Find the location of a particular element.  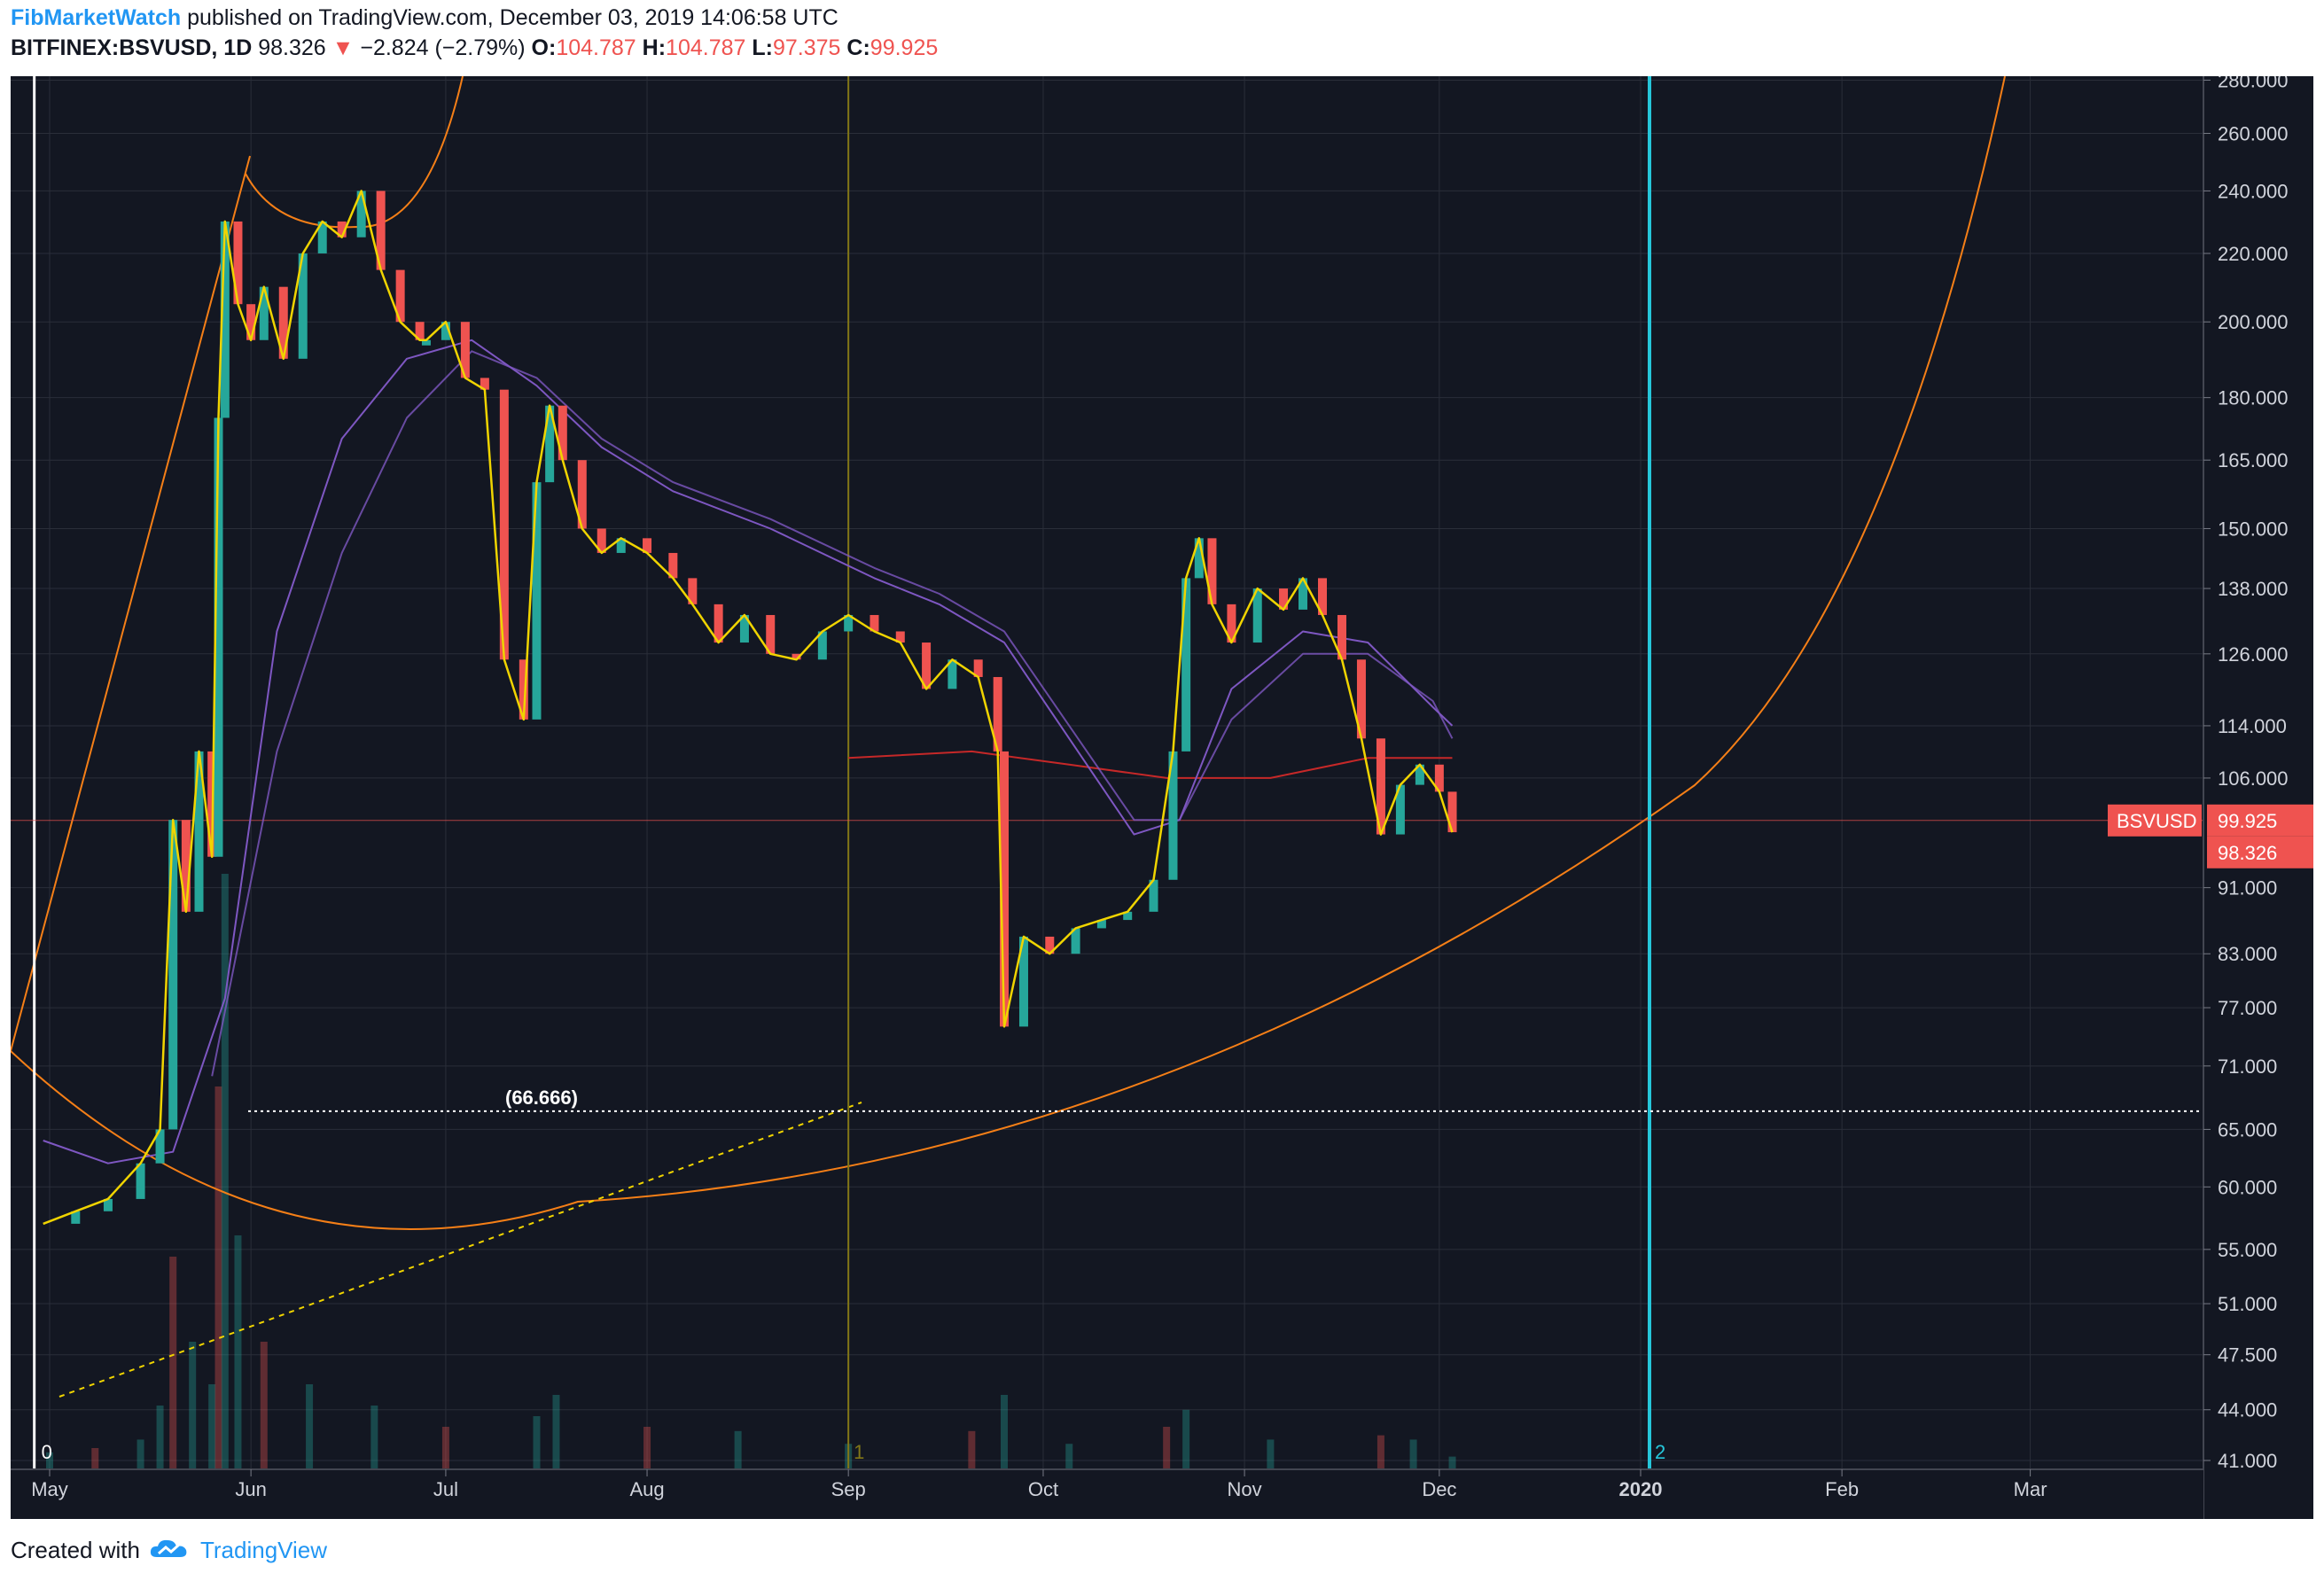

price-change: −2.824 (−2.79%) is located at coordinates (443, 48).